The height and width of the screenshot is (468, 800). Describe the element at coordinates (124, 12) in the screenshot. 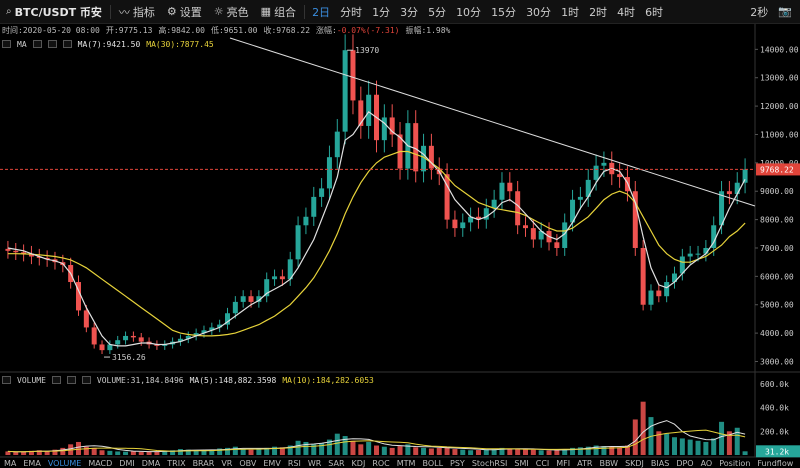

I see `indicator-icon: 〰` at that location.